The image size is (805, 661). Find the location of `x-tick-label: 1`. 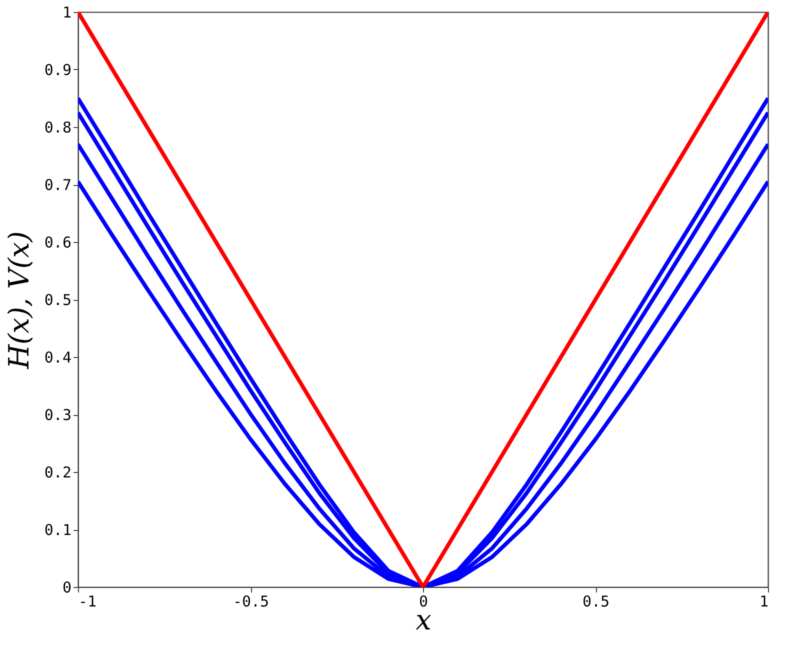

x-tick-label: 1 is located at coordinates (763, 601).